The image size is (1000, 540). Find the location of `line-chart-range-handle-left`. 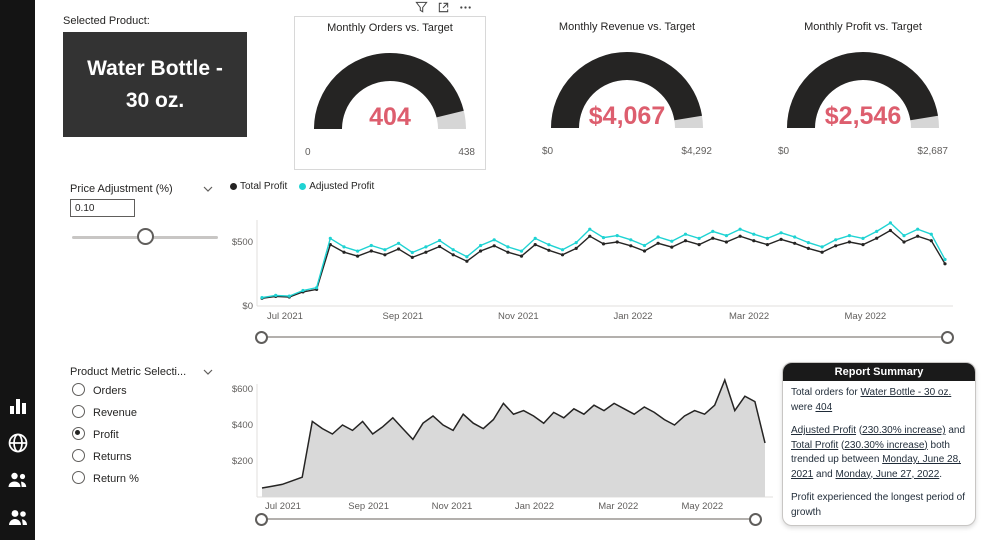

line-chart-range-handle-left is located at coordinates (261, 337).